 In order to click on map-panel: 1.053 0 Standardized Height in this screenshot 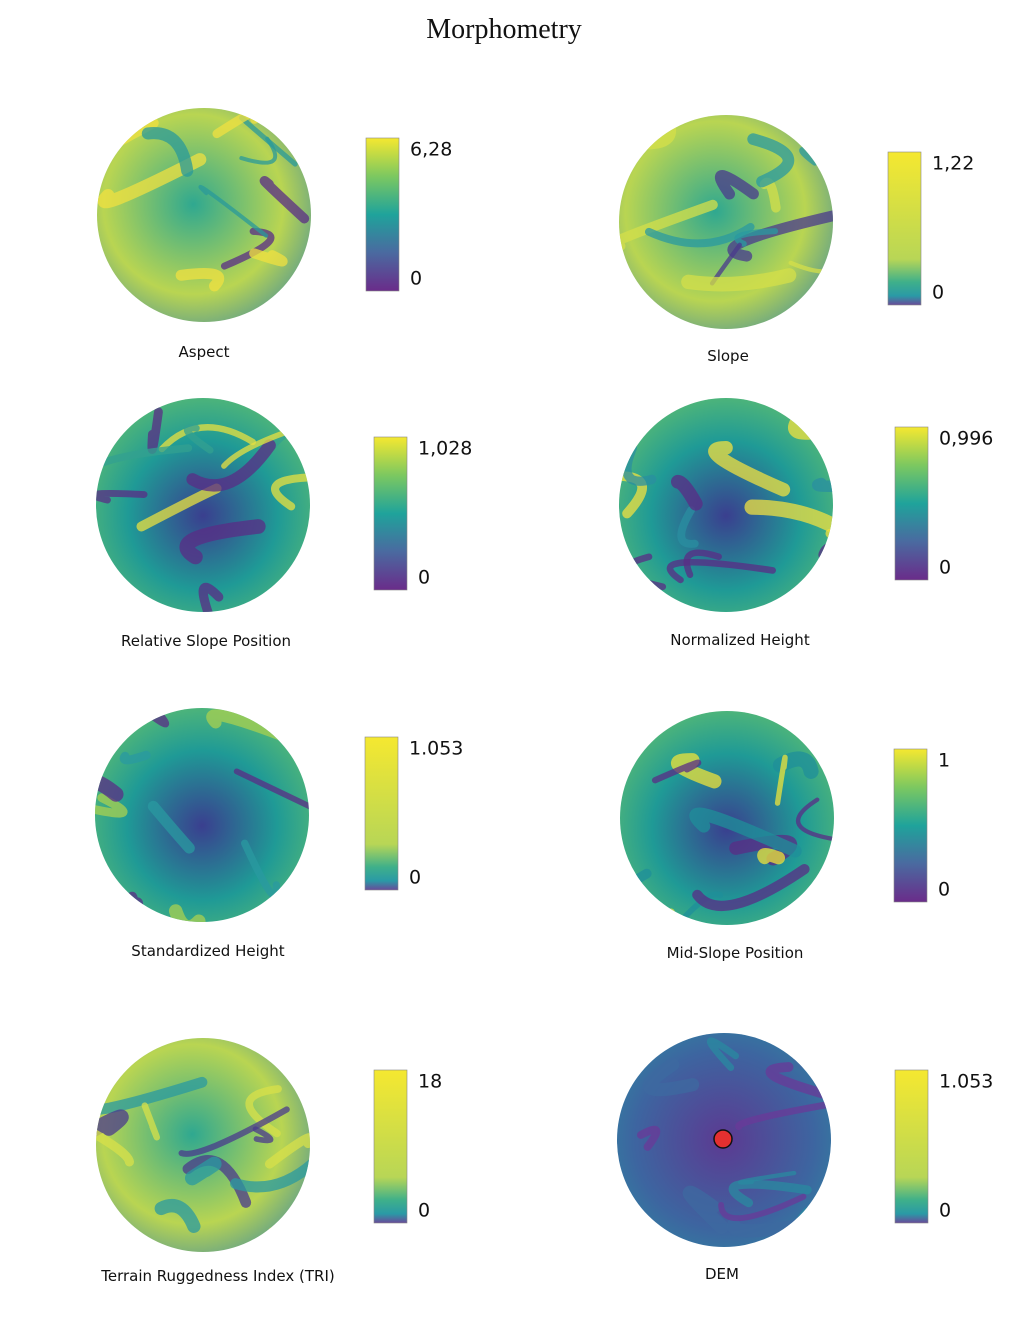, I will do `click(279, 834)`.